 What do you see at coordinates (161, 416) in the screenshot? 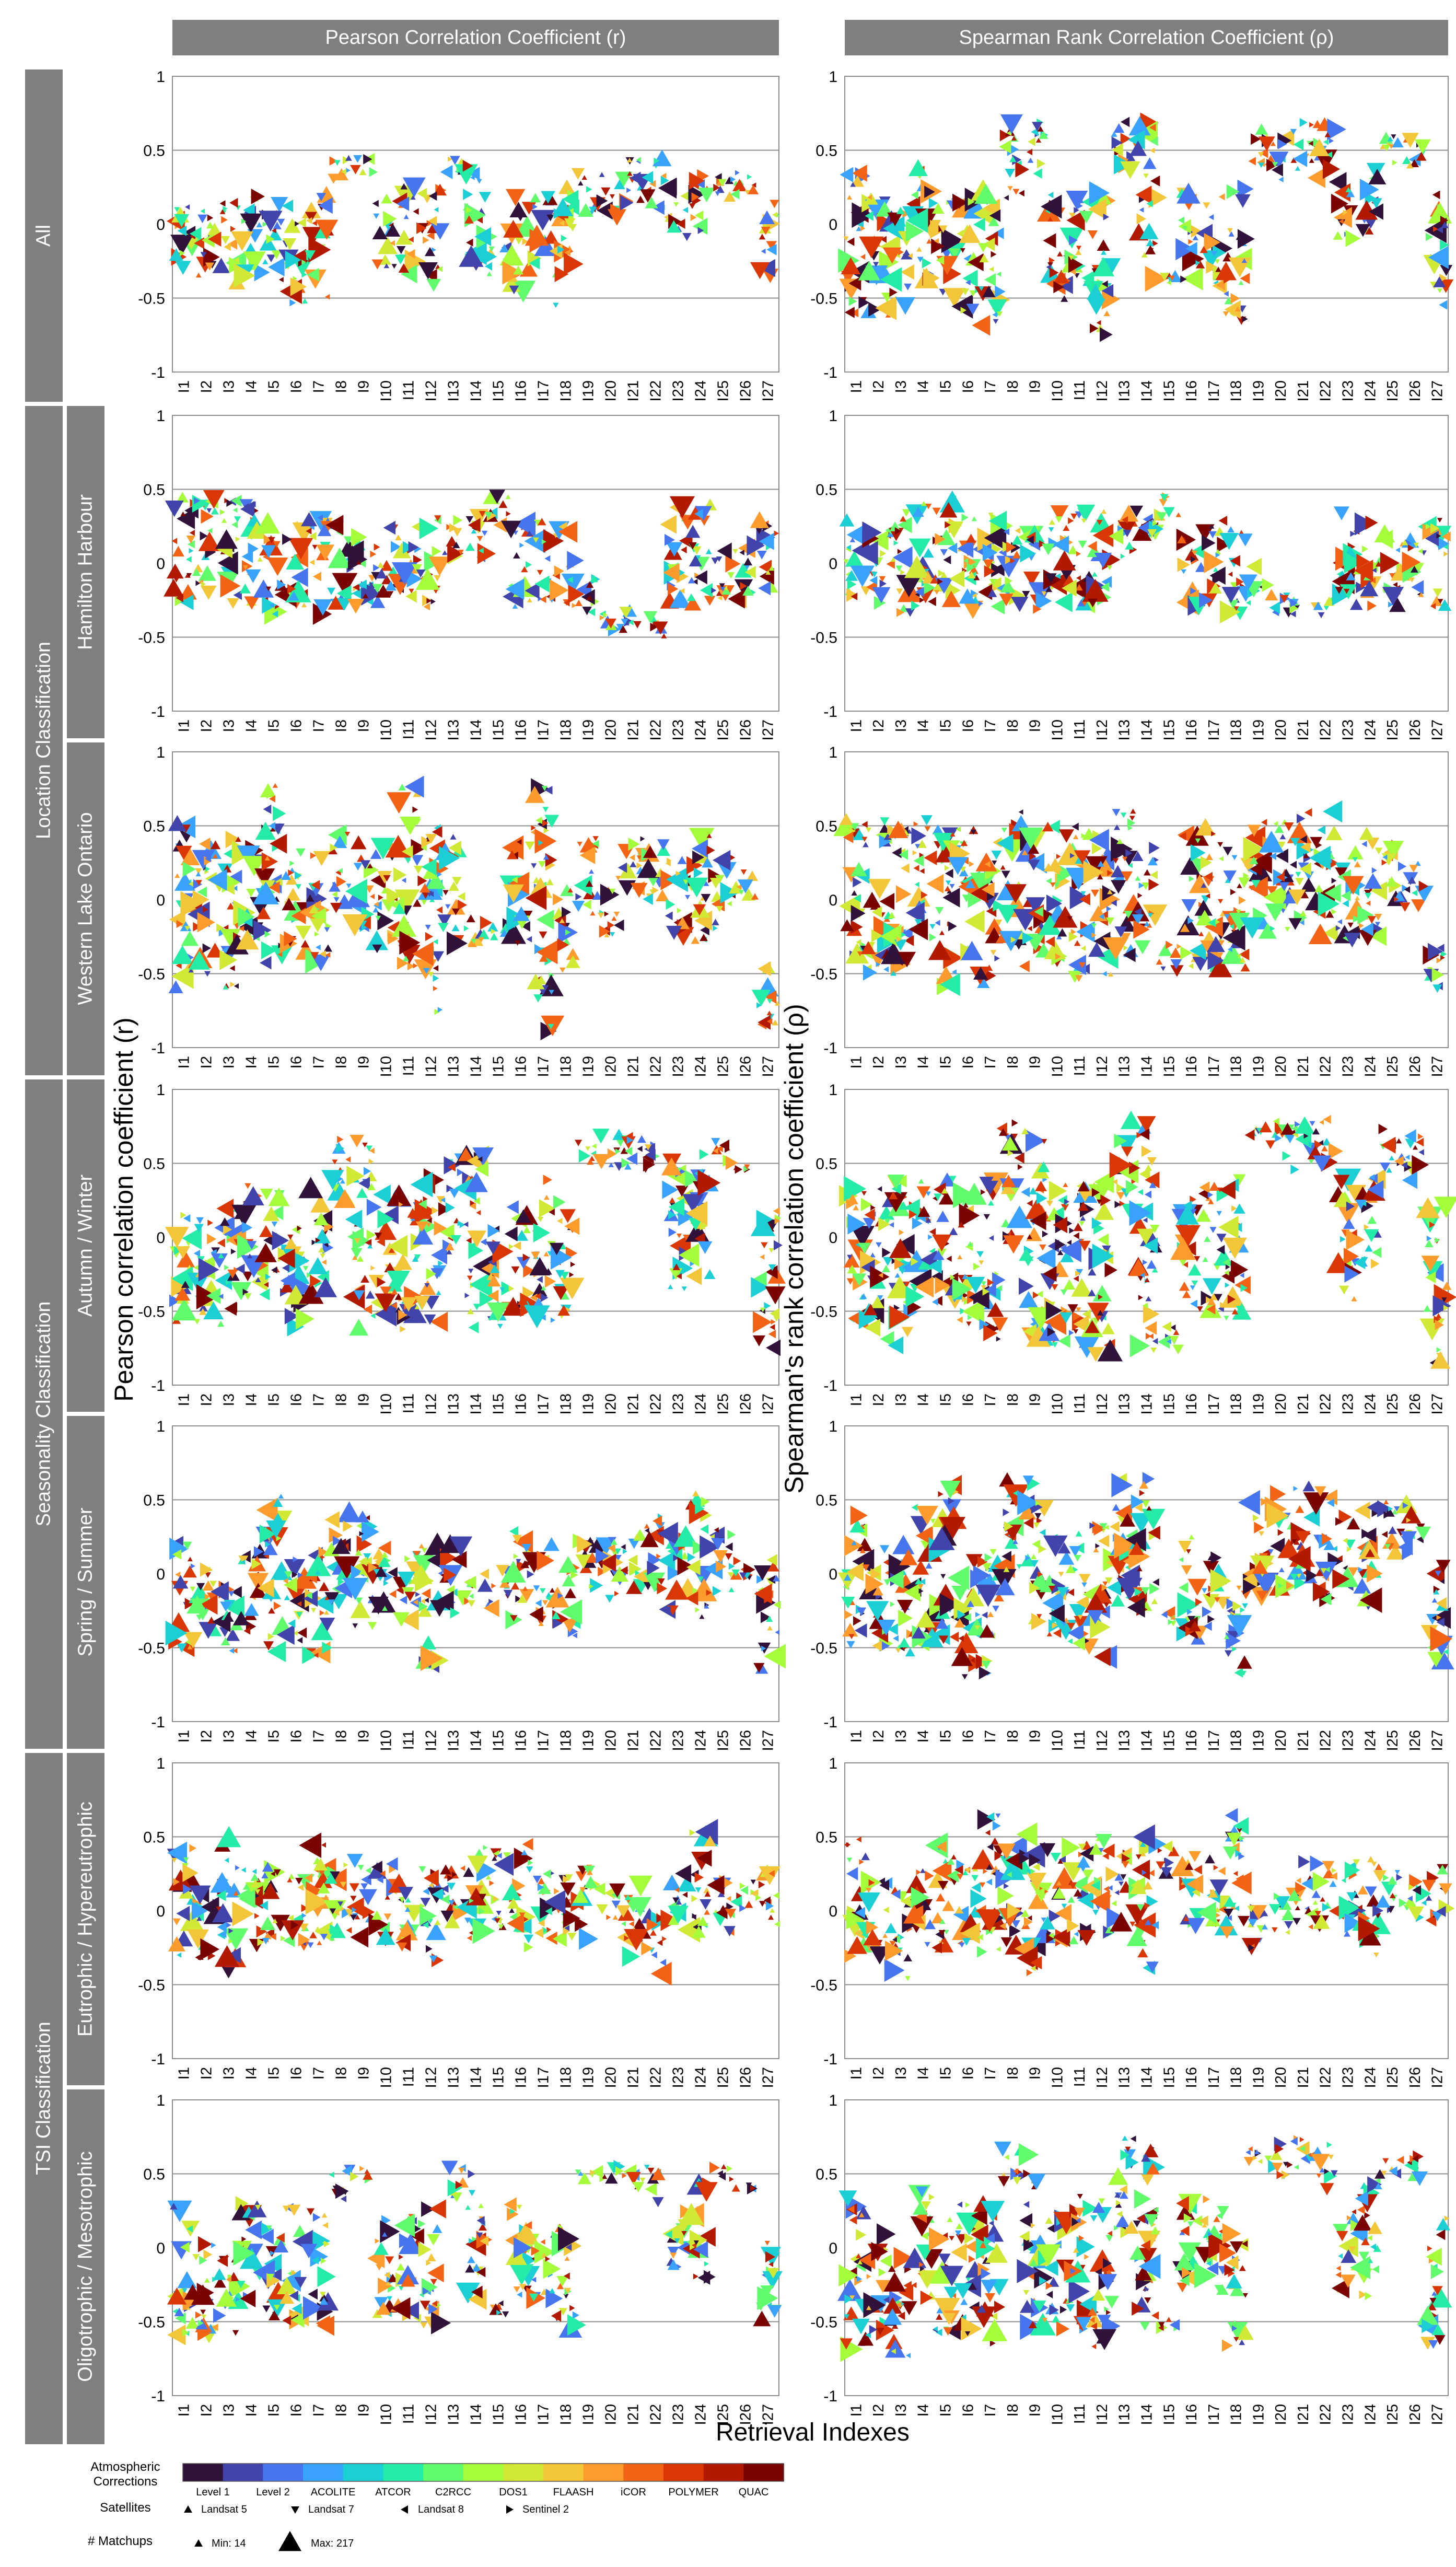
I see `y-tick-label: 1` at bounding box center [161, 416].